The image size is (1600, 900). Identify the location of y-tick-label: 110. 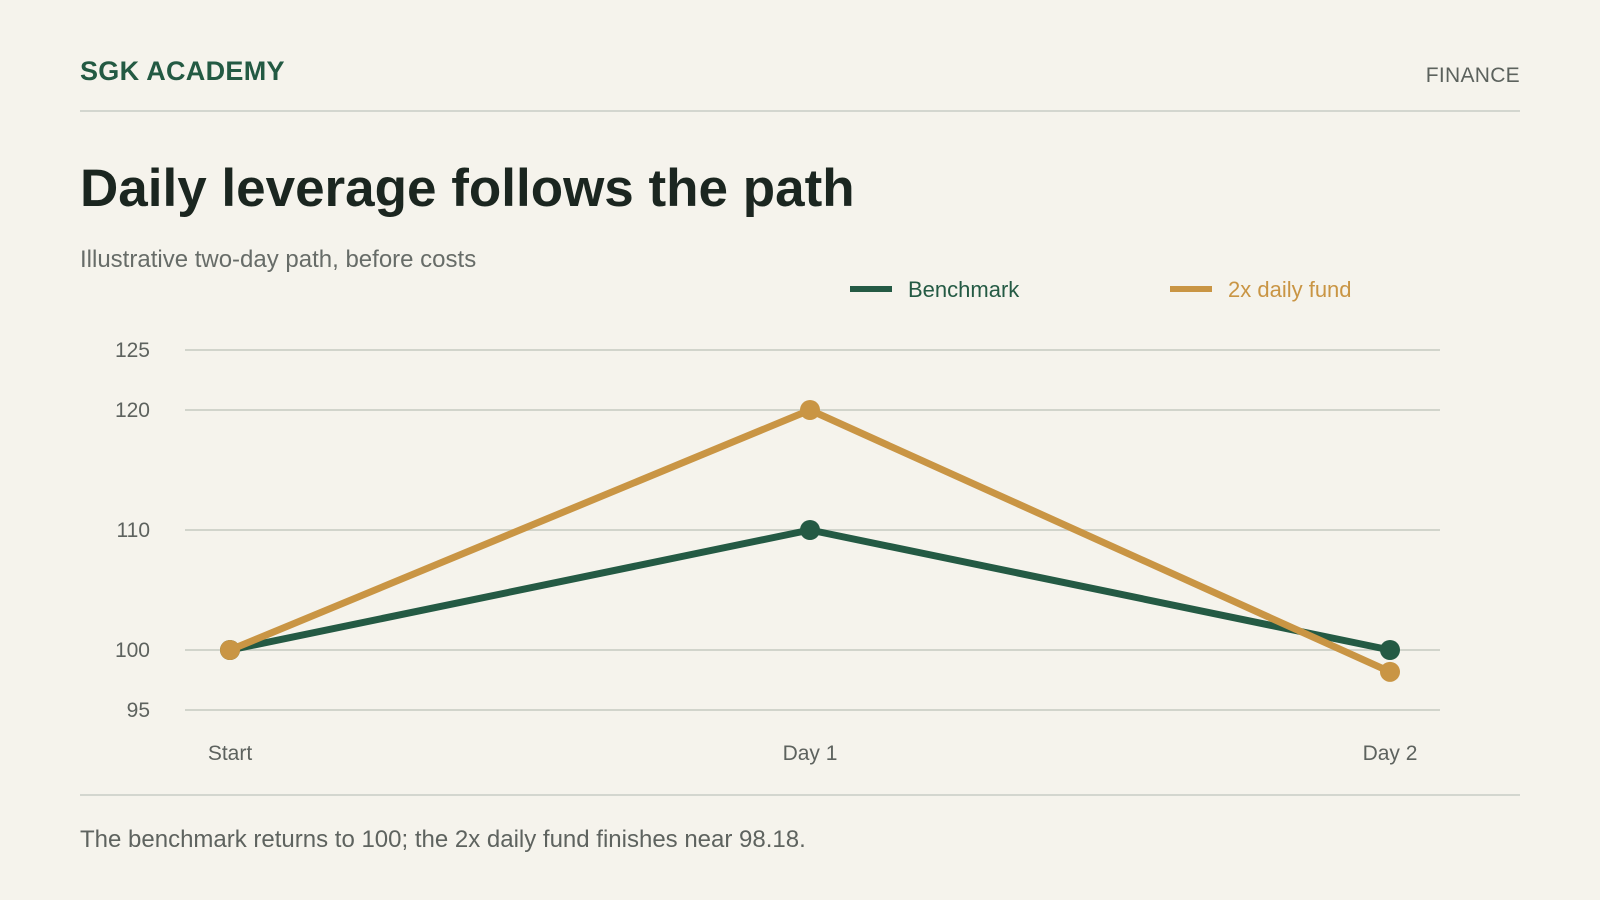
(133, 530).